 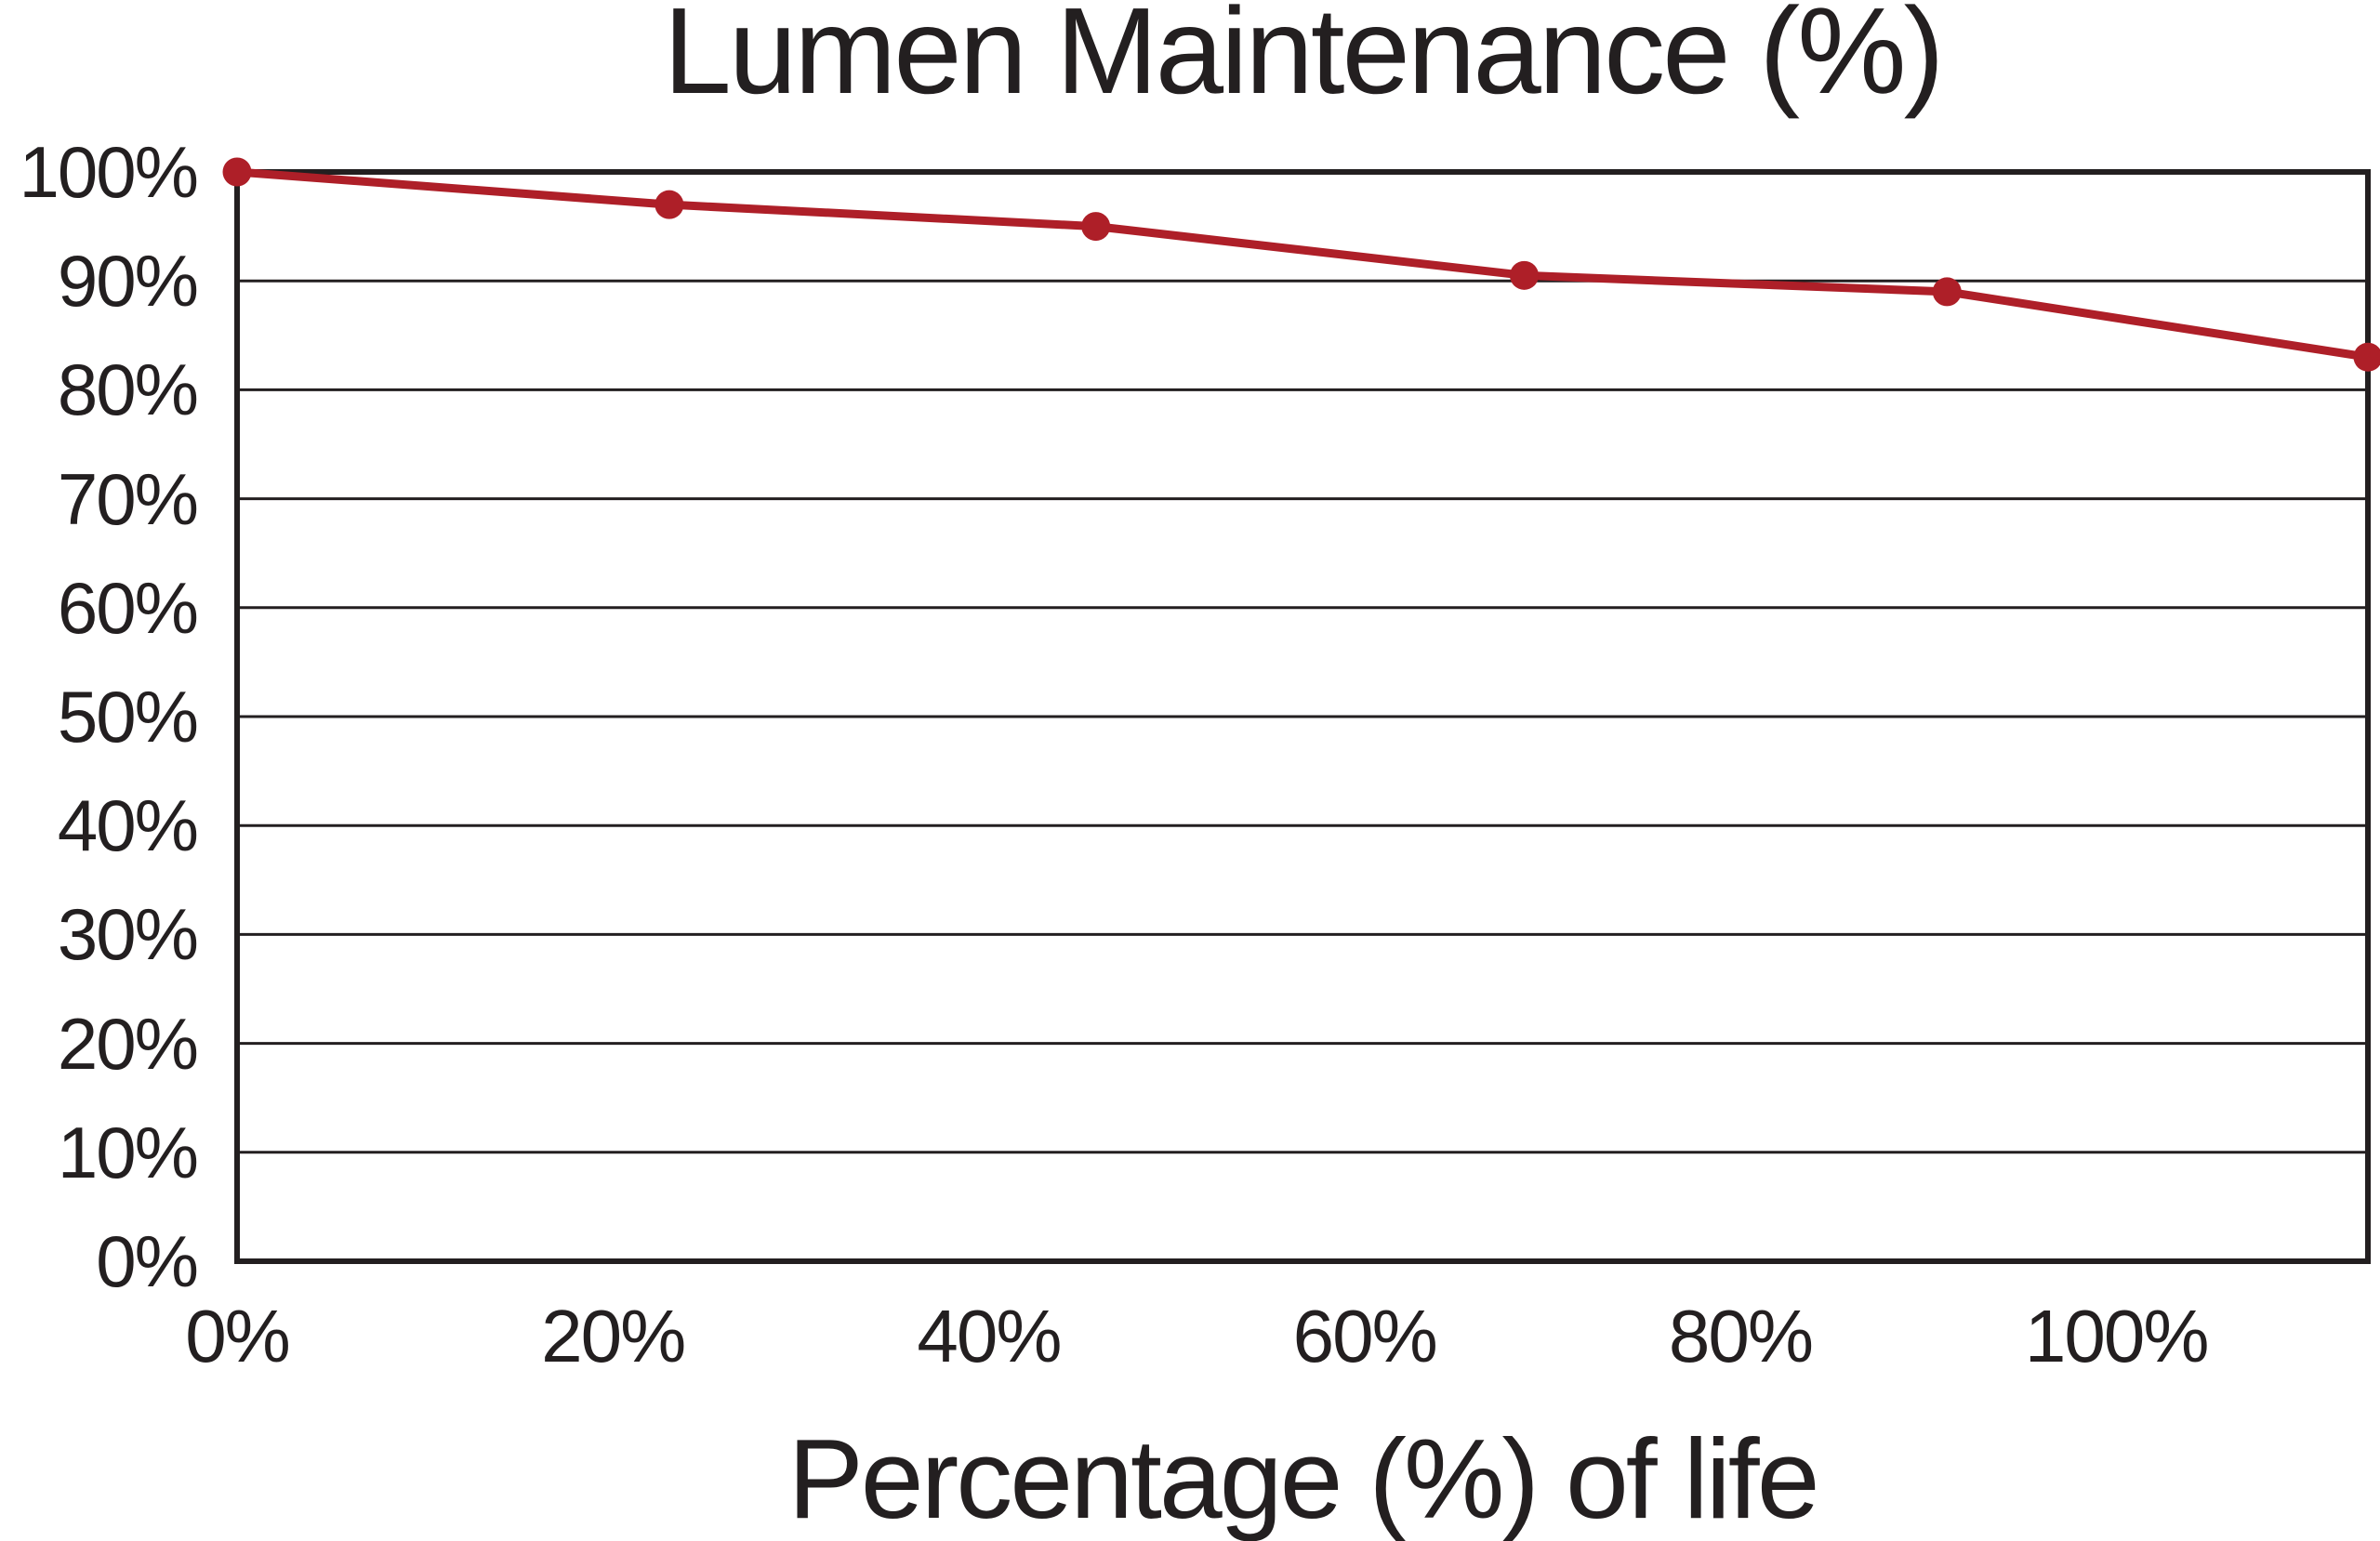 What do you see at coordinates (128, 716) in the screenshot?
I see `y-tick-label: 50%` at bounding box center [128, 716].